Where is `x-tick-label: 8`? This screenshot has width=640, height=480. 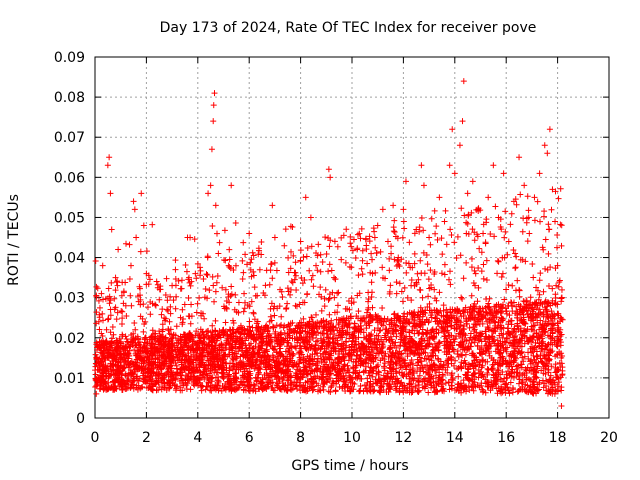 x-tick-label: 8 is located at coordinates (300, 438).